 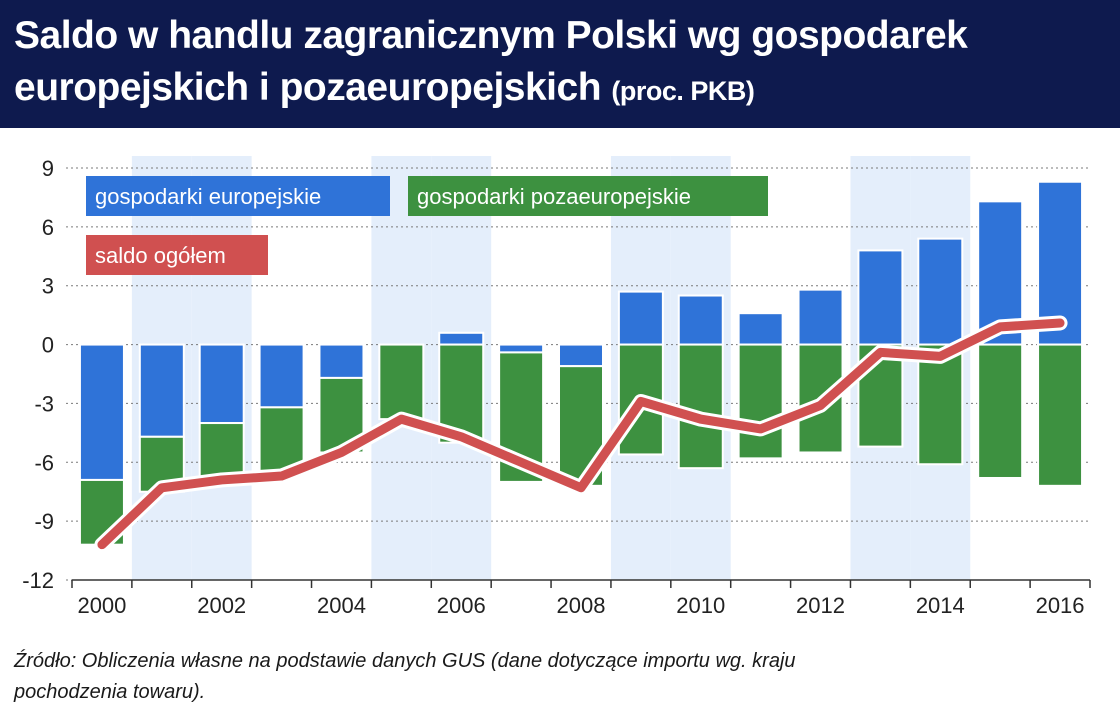 What do you see at coordinates (102, 545) in the screenshot?
I see `total-point-2000` at bounding box center [102, 545].